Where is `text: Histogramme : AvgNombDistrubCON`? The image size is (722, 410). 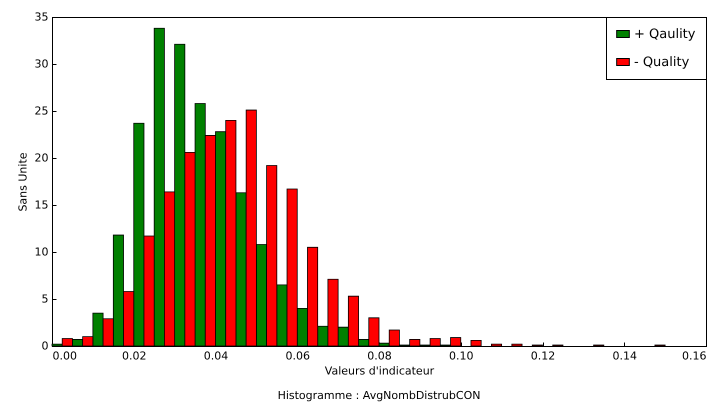
text: Histogramme : AvgNombDistrubCON is located at coordinates (379, 395).